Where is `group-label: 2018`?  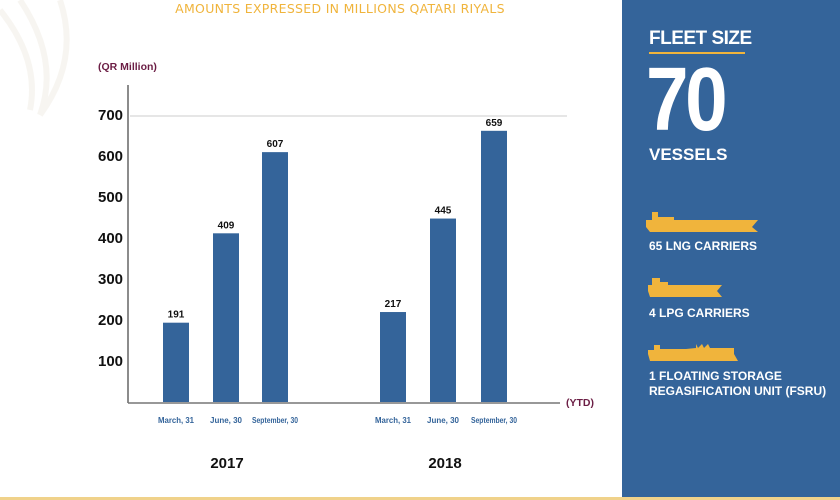
group-label: 2018 is located at coordinates (444, 463).